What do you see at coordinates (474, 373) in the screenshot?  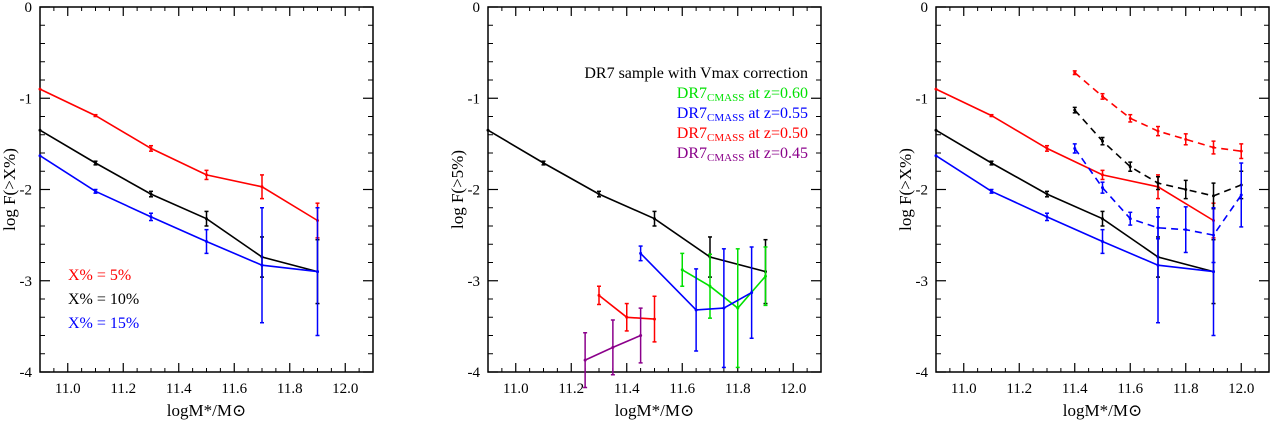 I see `y-tick-label: -4` at bounding box center [474, 373].